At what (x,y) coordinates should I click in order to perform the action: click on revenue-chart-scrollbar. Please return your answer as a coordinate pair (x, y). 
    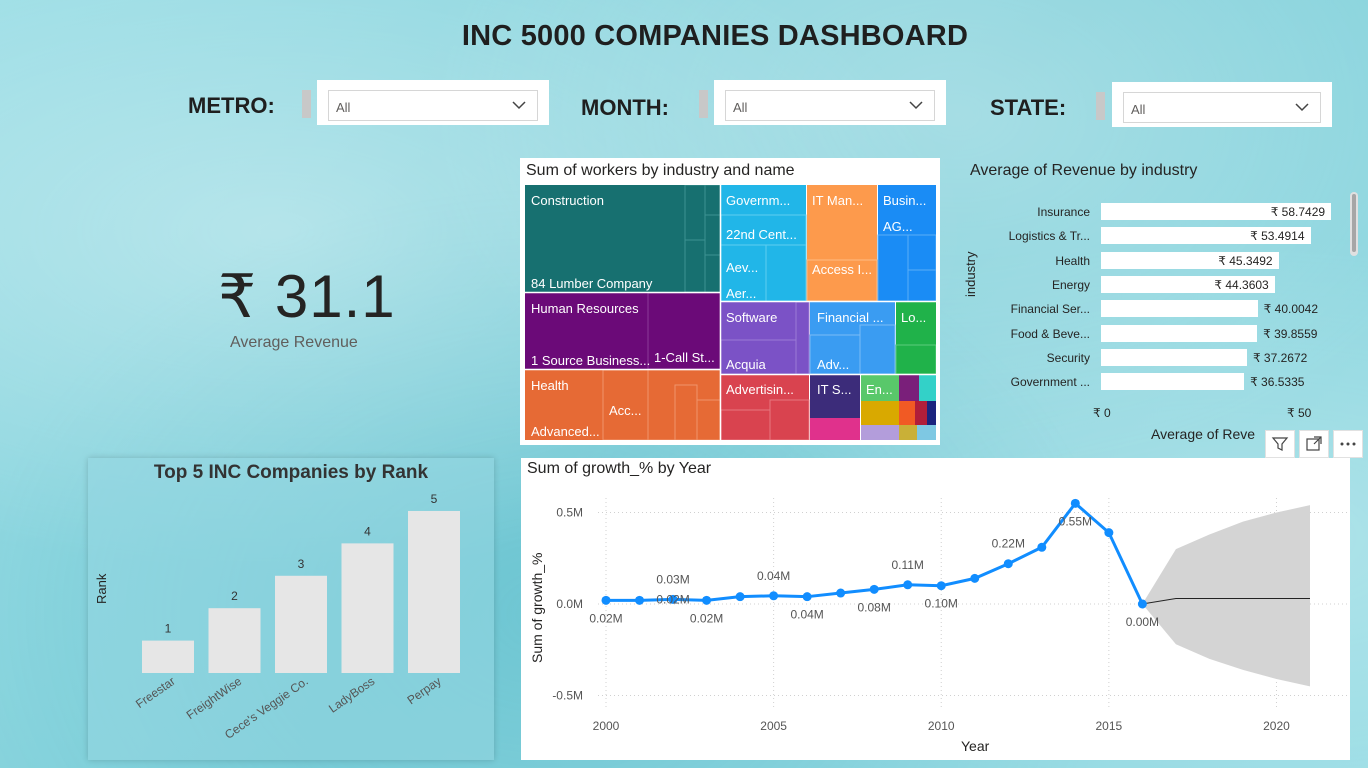
    Looking at the image, I should click on (1354, 224).